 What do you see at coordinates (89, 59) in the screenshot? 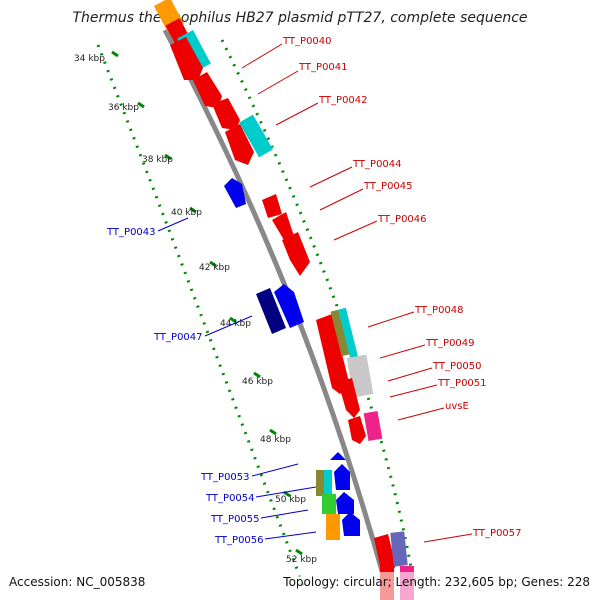
I see `tick-label: 34 kbp` at bounding box center [89, 59].